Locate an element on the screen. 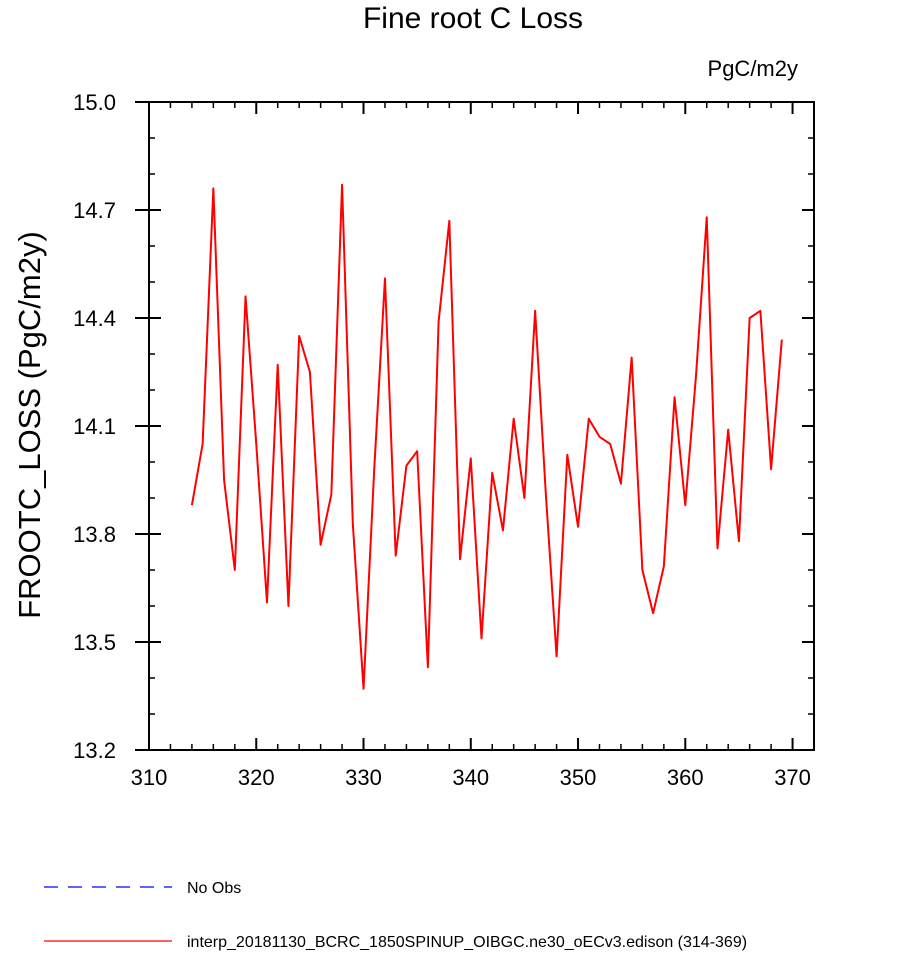 The image size is (897, 954). x-tick-label: 330 is located at coordinates (363, 777).